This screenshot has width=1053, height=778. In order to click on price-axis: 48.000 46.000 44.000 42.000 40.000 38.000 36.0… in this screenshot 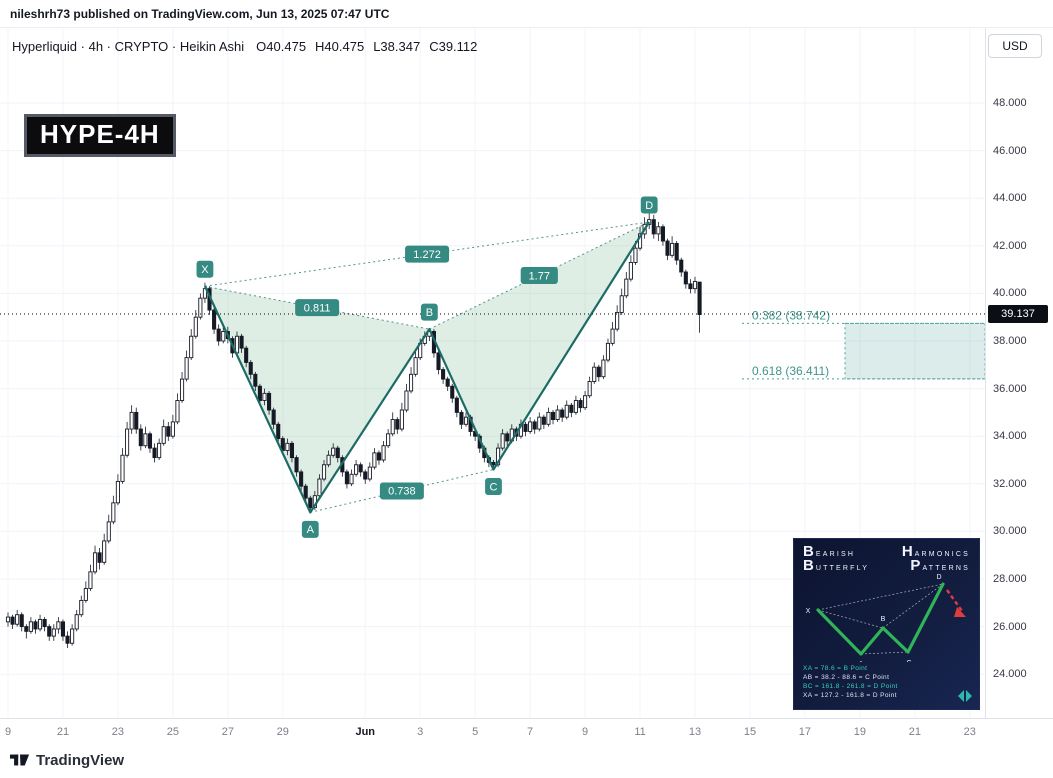, I will do `click(1019, 373)`.